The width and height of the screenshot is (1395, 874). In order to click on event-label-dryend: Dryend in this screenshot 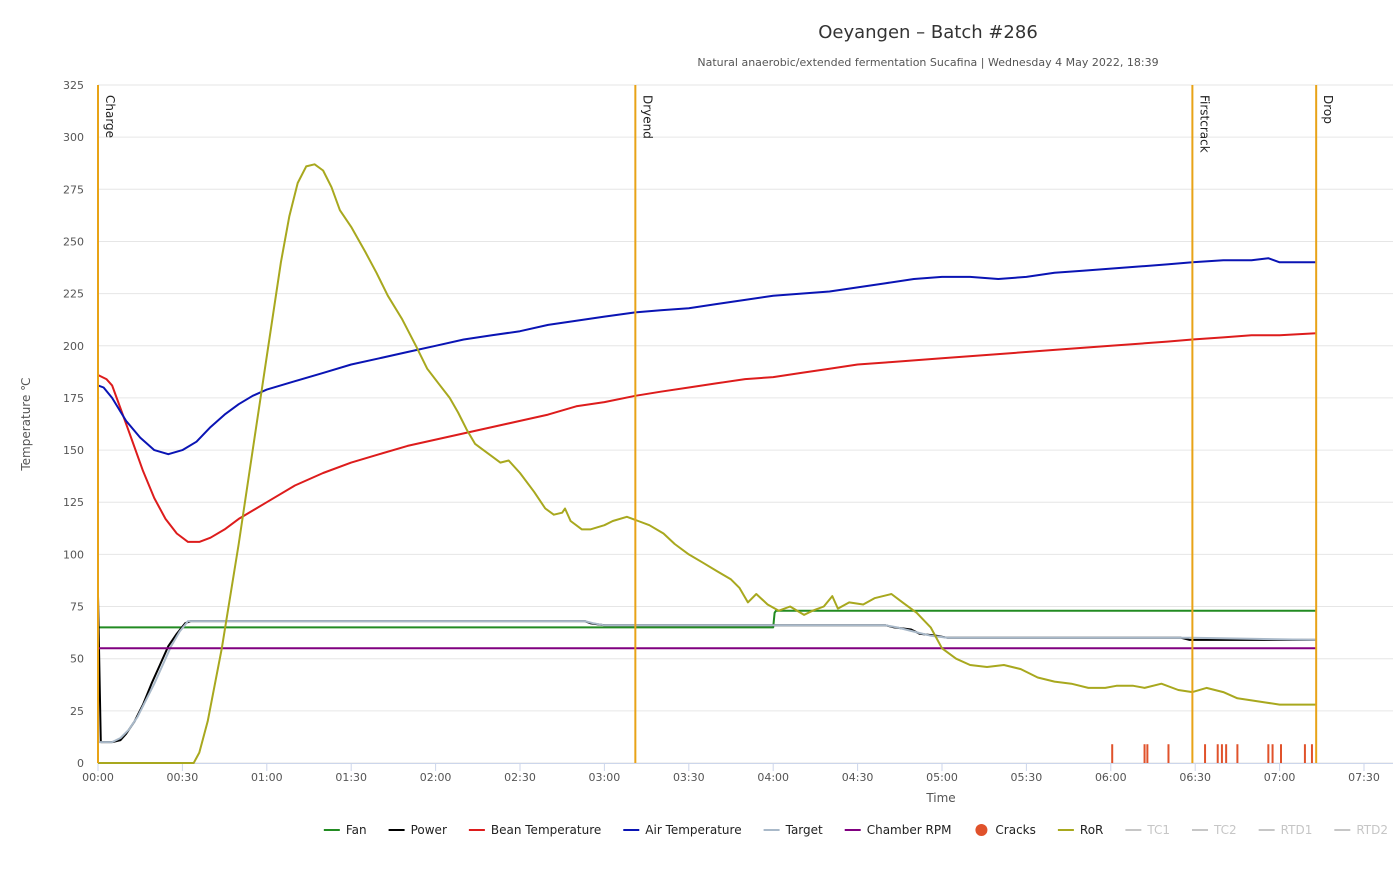, I will do `click(647, 117)`.